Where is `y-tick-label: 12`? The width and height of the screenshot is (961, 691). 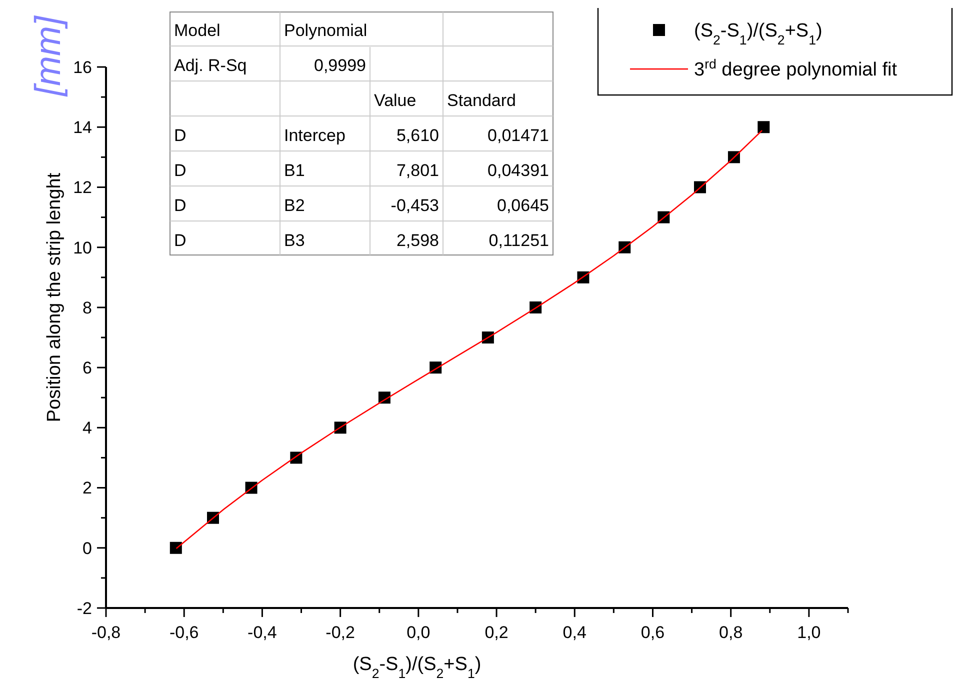
y-tick-label: 12 is located at coordinates (82, 188).